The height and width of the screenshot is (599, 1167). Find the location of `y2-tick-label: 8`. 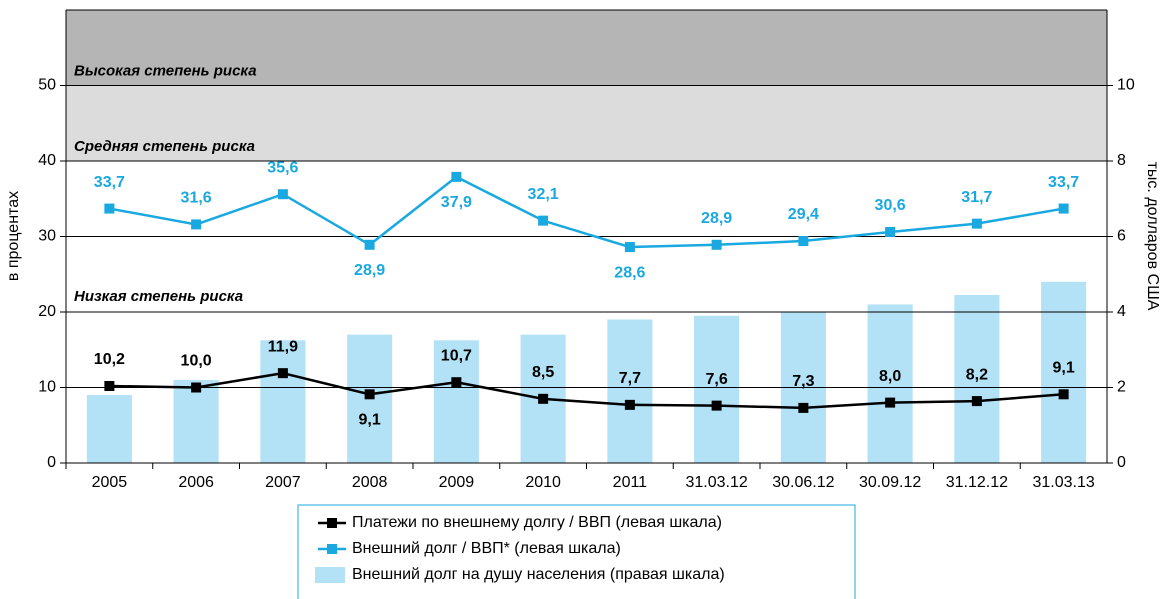

y2-tick-label: 8 is located at coordinates (1121, 160).